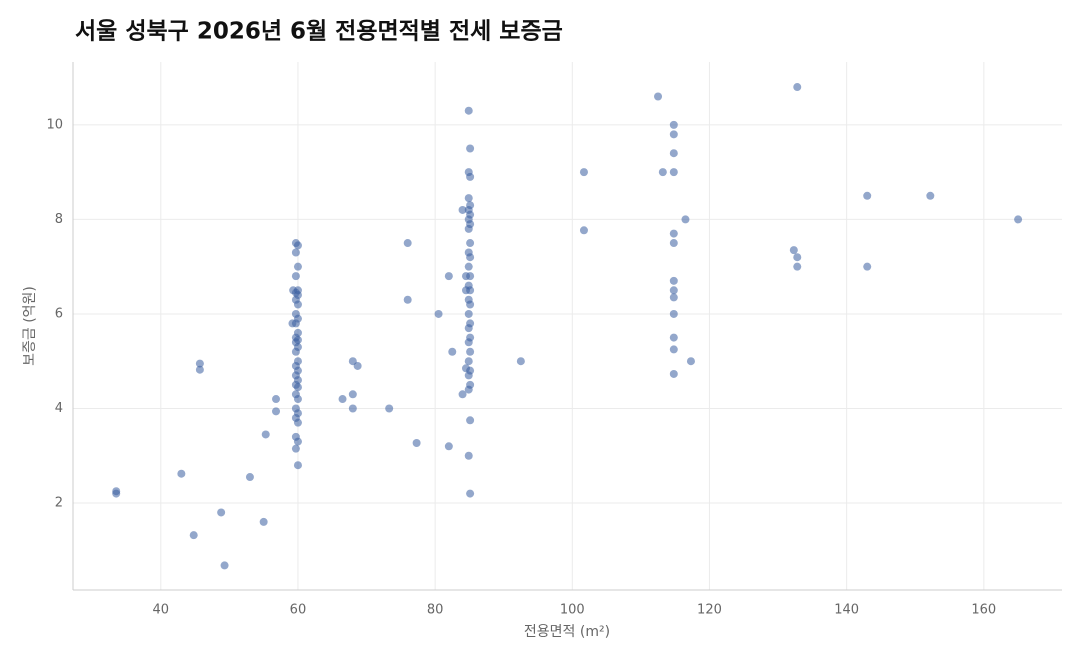 The width and height of the screenshot is (1080, 660). Describe the element at coordinates (30, 326) in the screenshot. I see `y-axis-title: 보증금 (억원)` at that location.